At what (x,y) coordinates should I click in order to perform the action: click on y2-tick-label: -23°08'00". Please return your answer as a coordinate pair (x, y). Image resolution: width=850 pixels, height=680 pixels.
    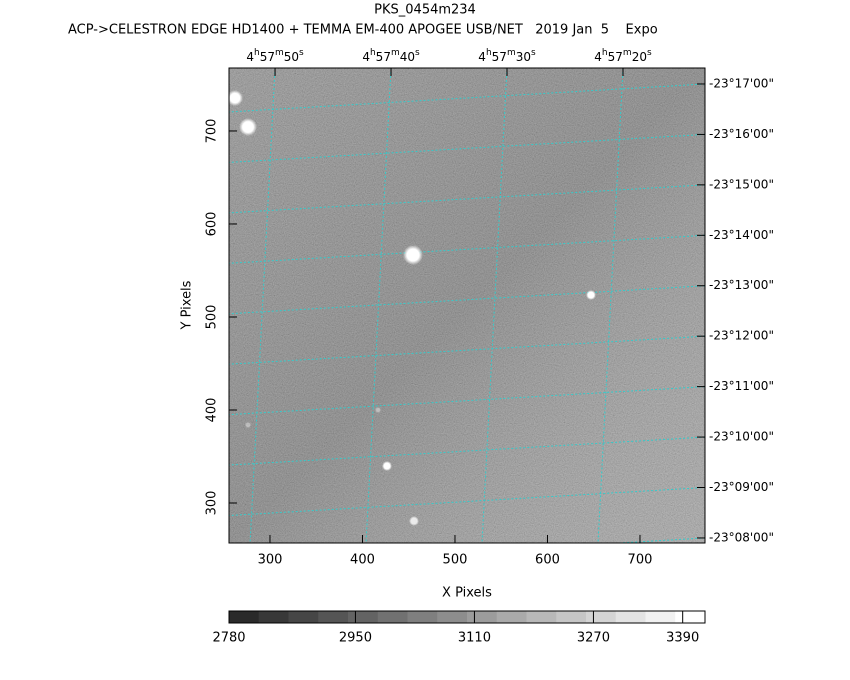
    Looking at the image, I should click on (741, 537).